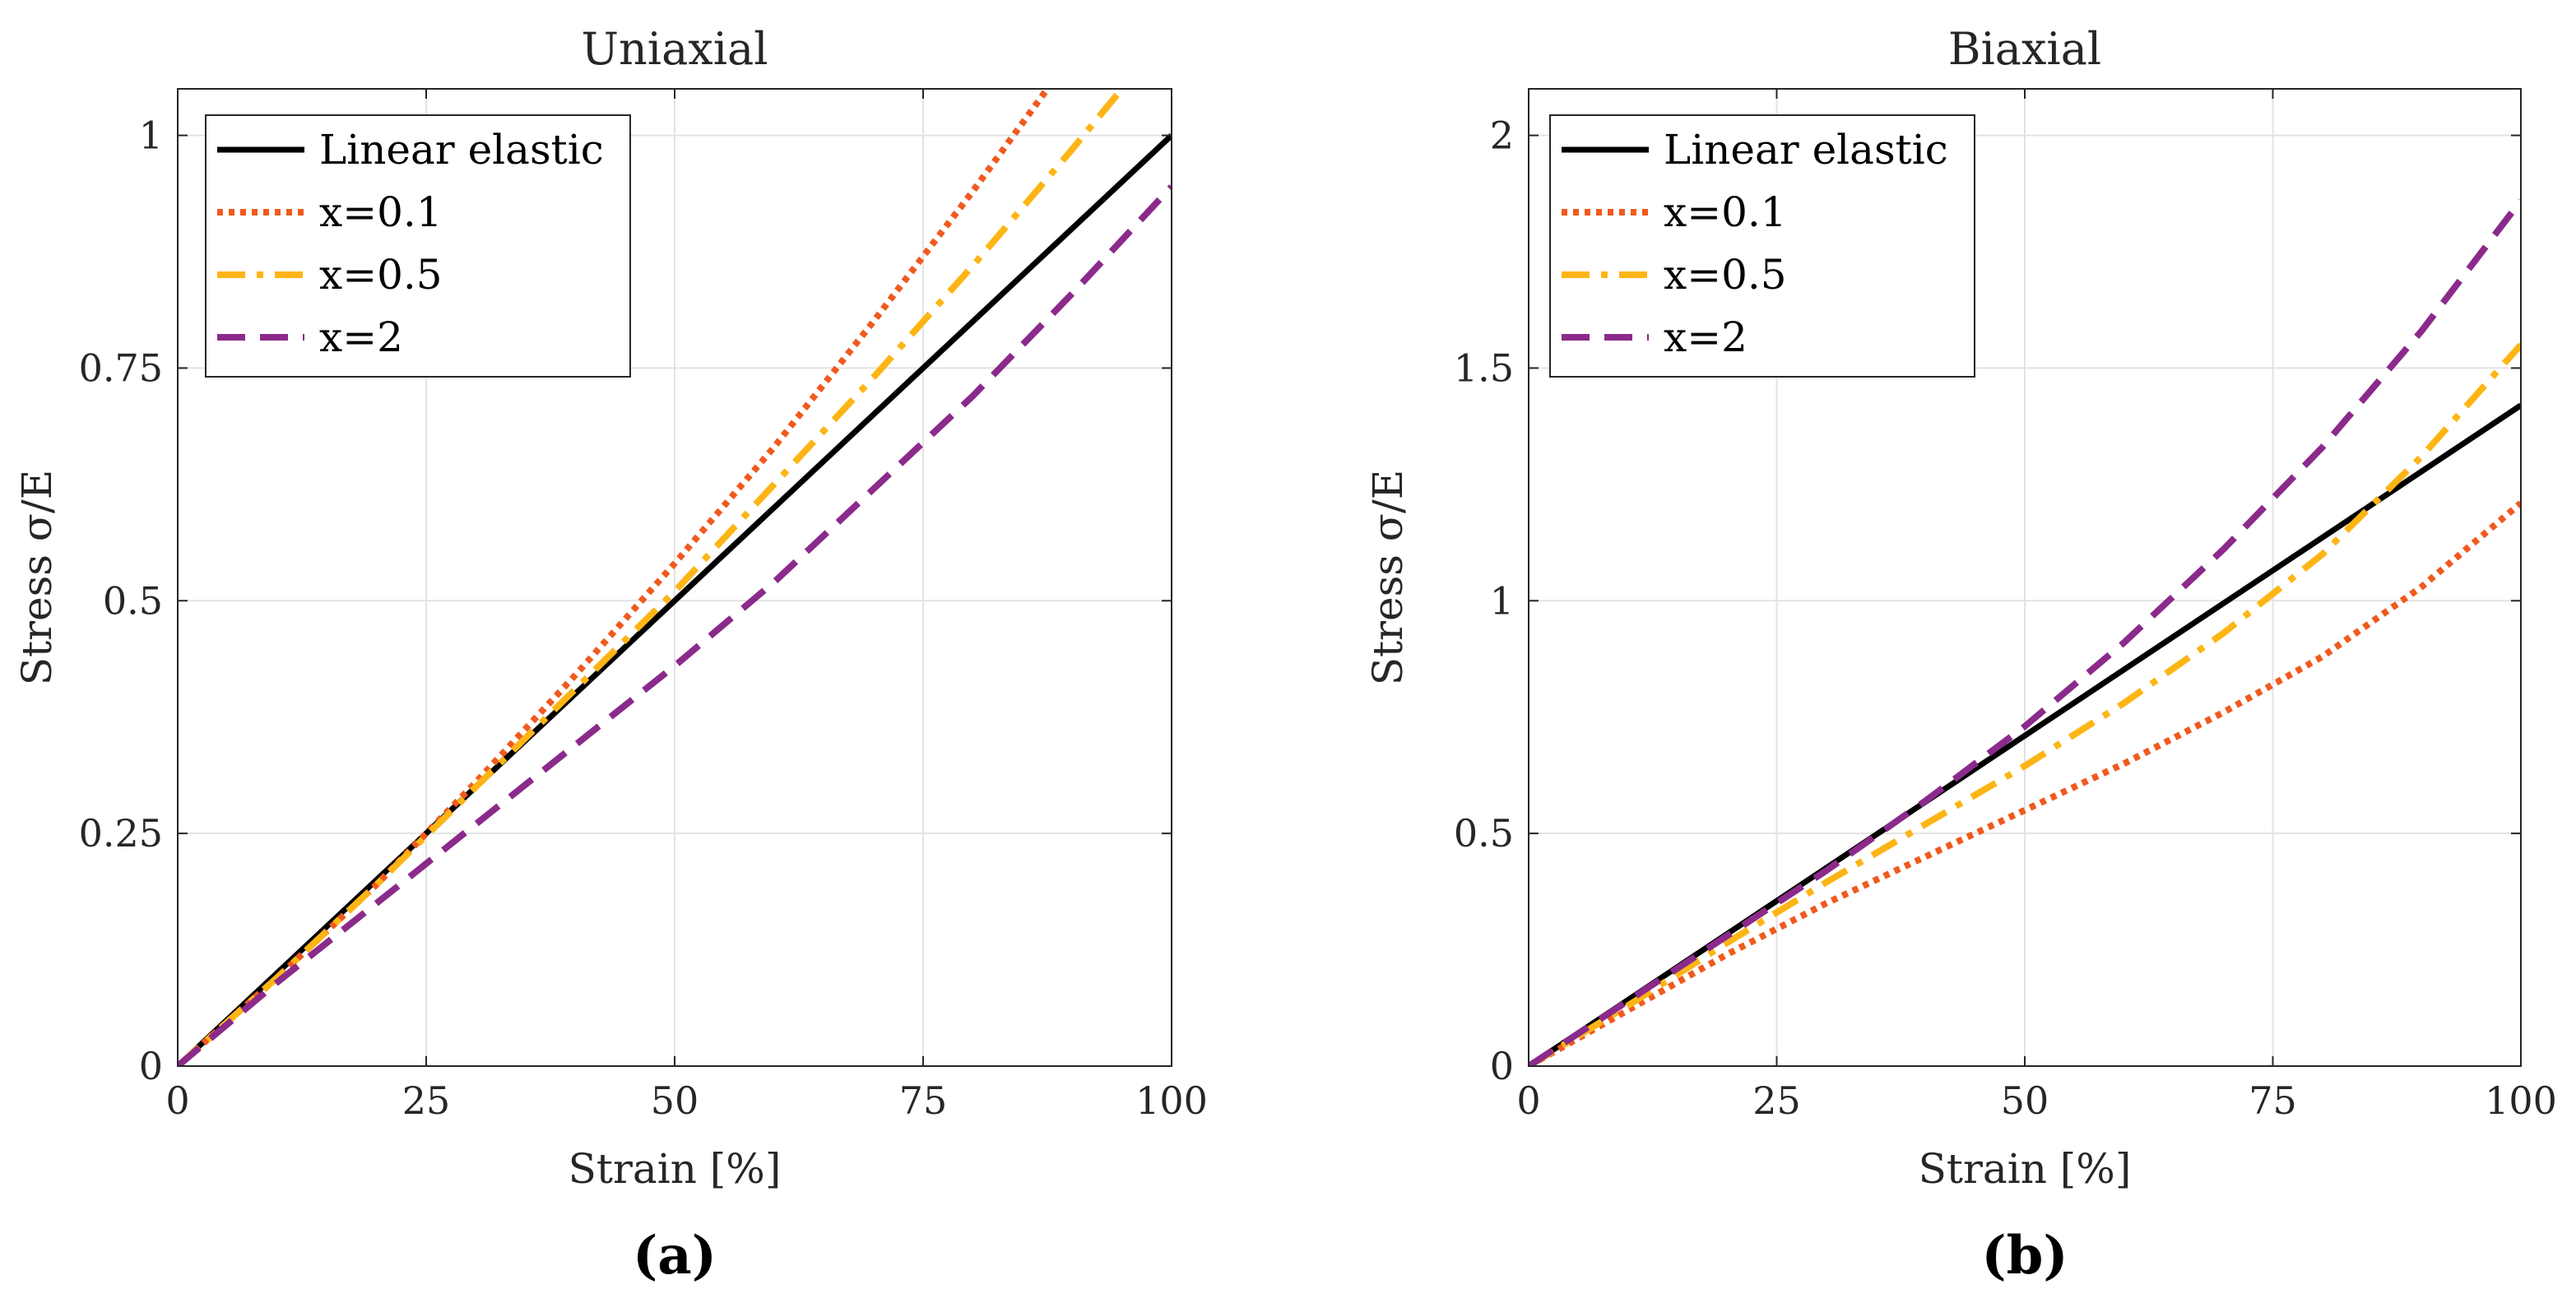 This screenshot has height=1303, width=2576. Describe the element at coordinates (2025, 49) in the screenshot. I see `chart-title: Biaxial` at that location.